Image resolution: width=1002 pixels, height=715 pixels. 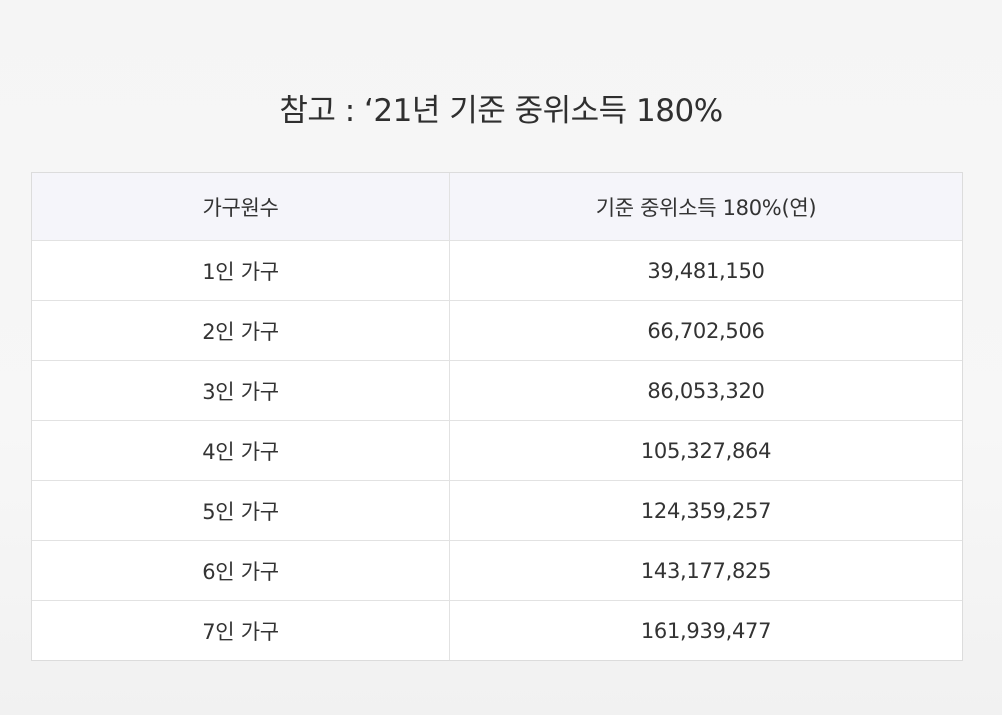 I want to click on median-income-cell: 124,359,257, so click(x=705, y=510).